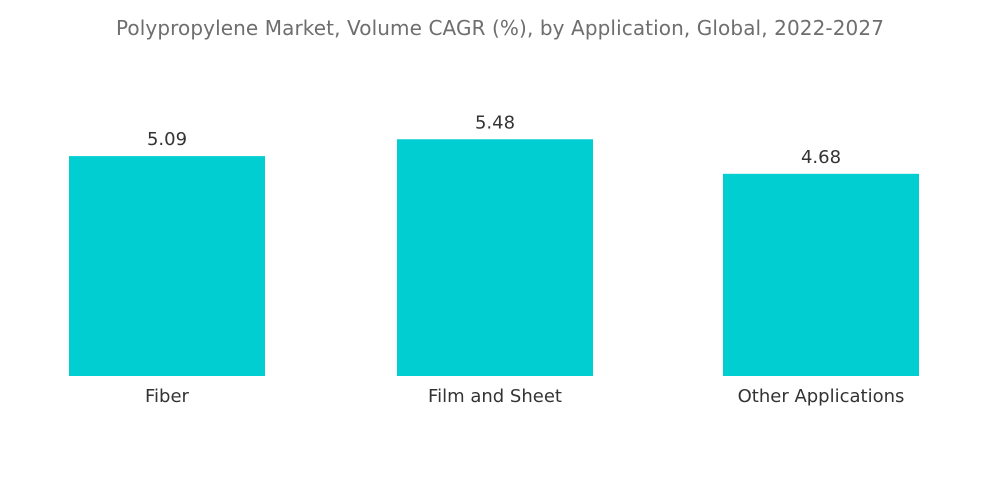 Image resolution: width=1000 pixels, height=504 pixels. I want to click on category-label: Fiber, so click(167, 396).